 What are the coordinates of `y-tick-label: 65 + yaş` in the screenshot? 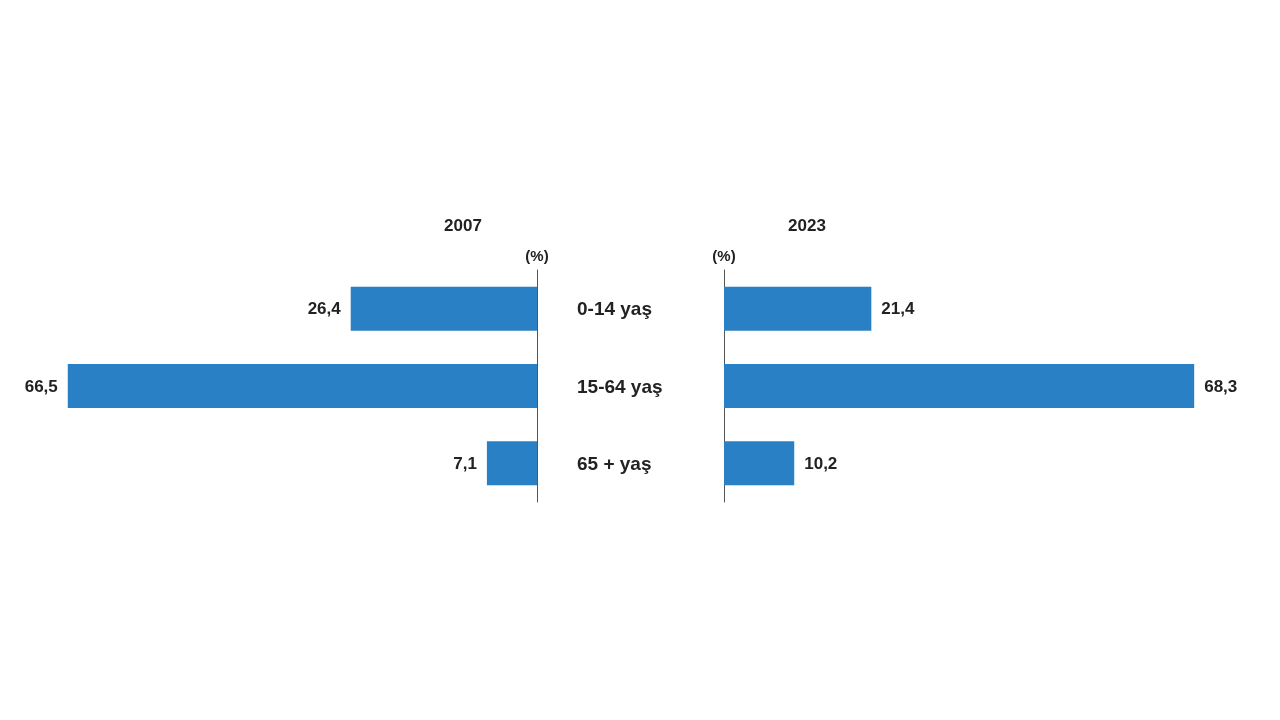 It's located at (614, 463).